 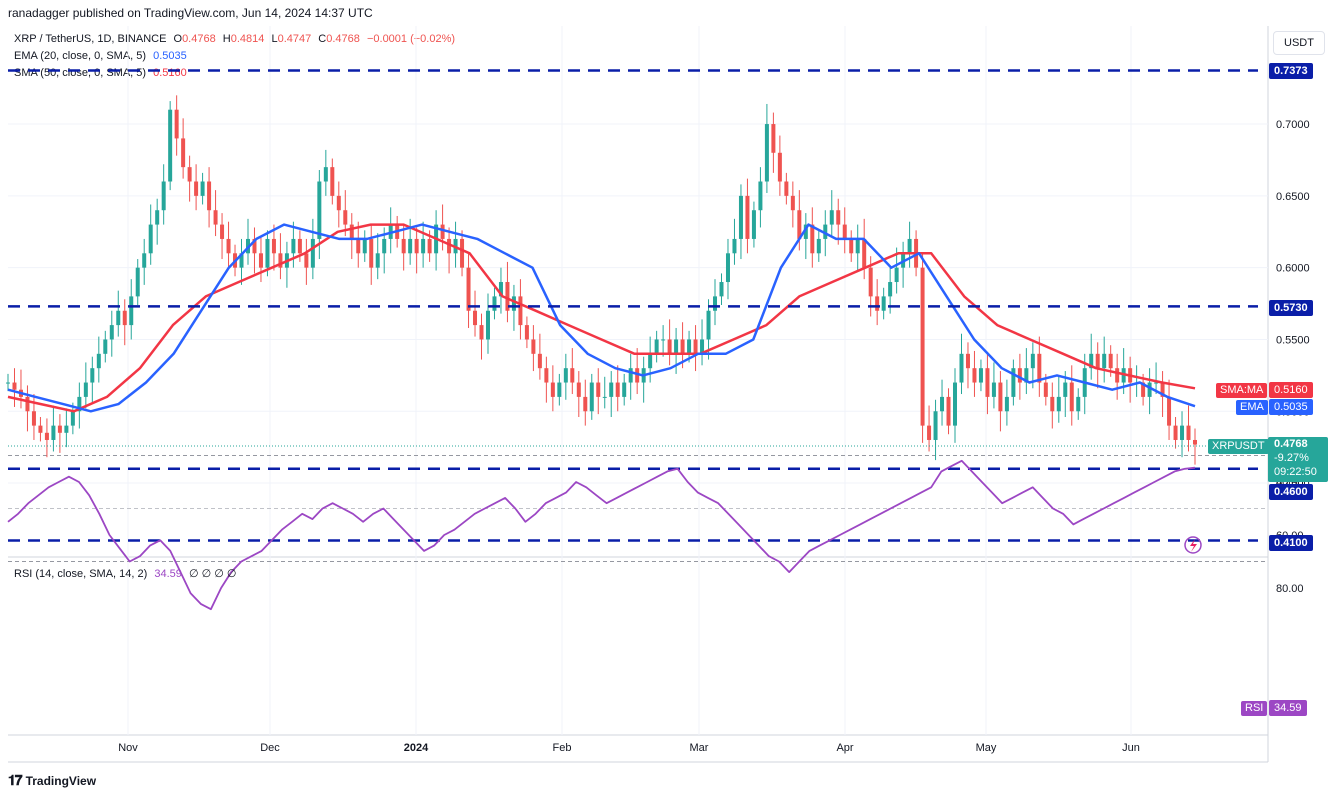 I want to click on last-change-value: -9.27%, so click(x=1291, y=458).